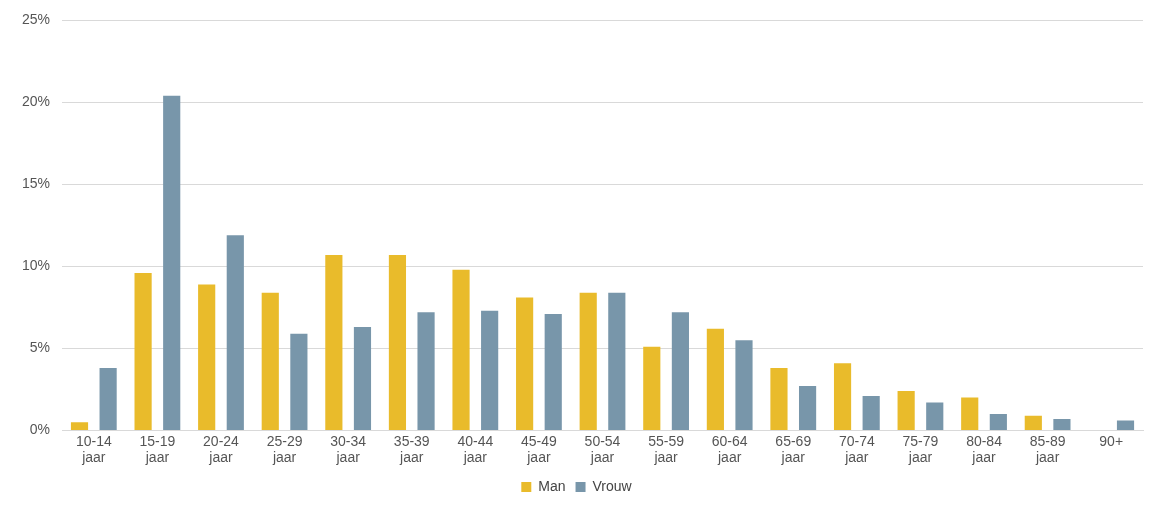 Image resolution: width=1153 pixels, height=509 pixels. I want to click on x-tick-label: 85-89 jaar, so click(1047, 449).